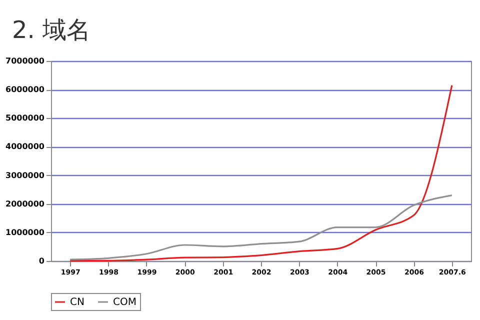 The height and width of the screenshot is (320, 480). What do you see at coordinates (25, 89) in the screenshot?
I see `y-tick-label: 6000000` at bounding box center [25, 89].